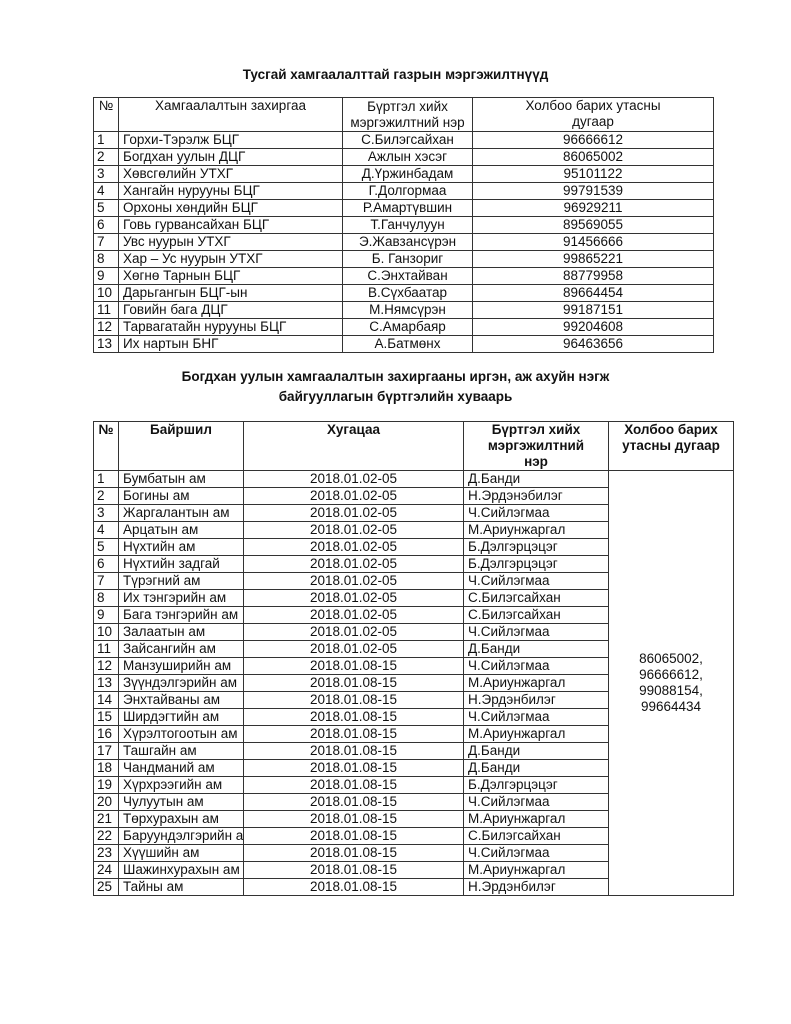  What do you see at coordinates (407, 327) in the screenshot?
I see `specialist-name: С.Амарбаяр` at bounding box center [407, 327].